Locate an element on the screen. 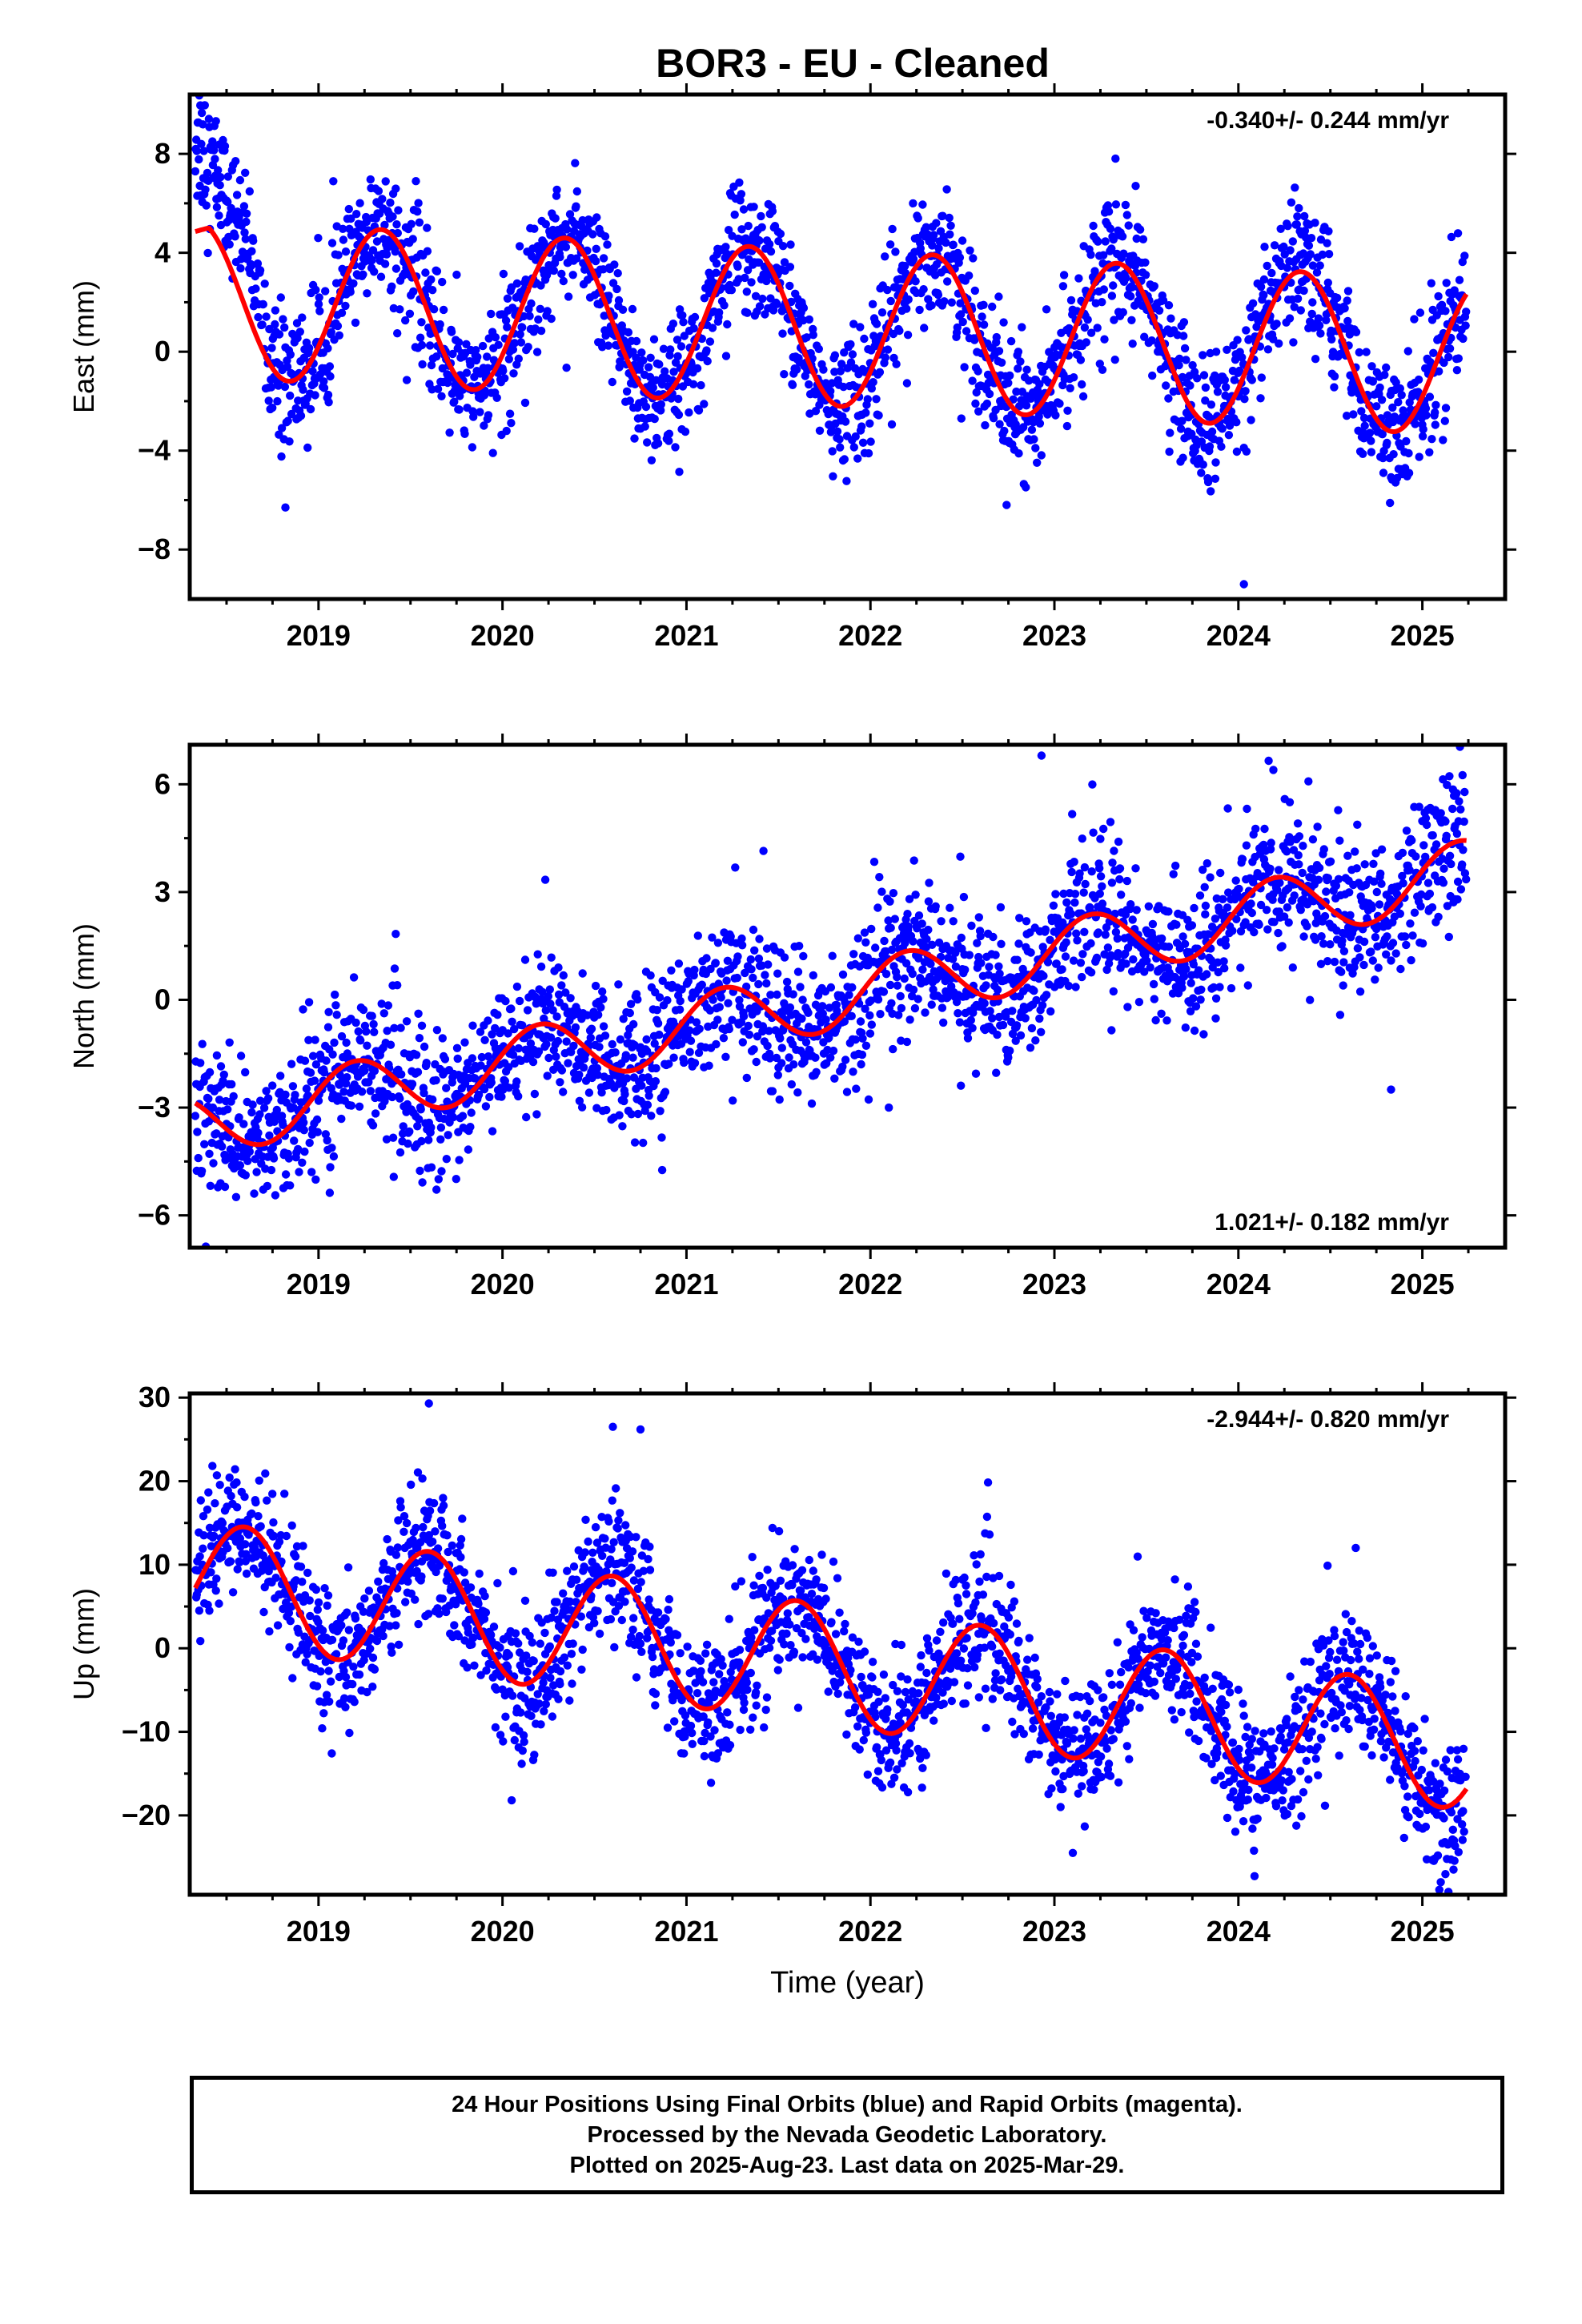 Image resolution: width=1582 pixels, height=2324 pixels. north-xtick-label: 2022 is located at coordinates (870, 1284).